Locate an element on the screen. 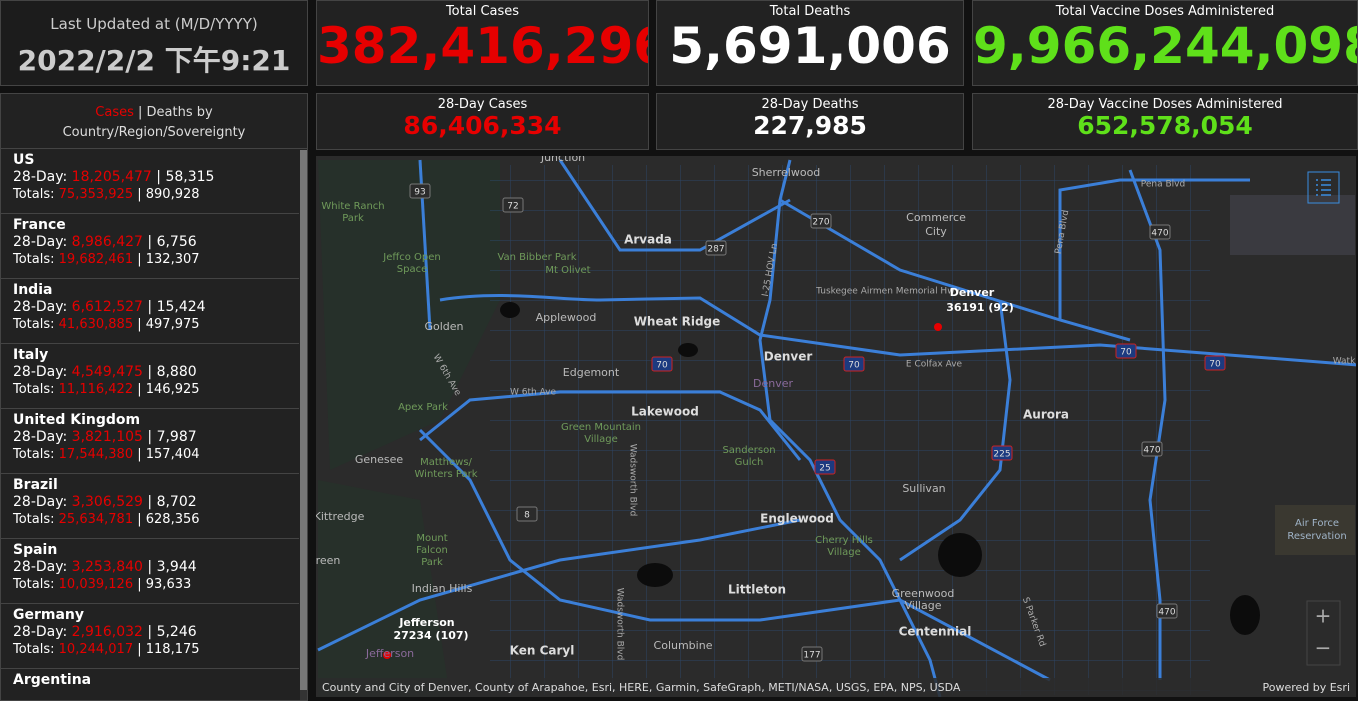  country-name: United Kingdom is located at coordinates (77, 420).